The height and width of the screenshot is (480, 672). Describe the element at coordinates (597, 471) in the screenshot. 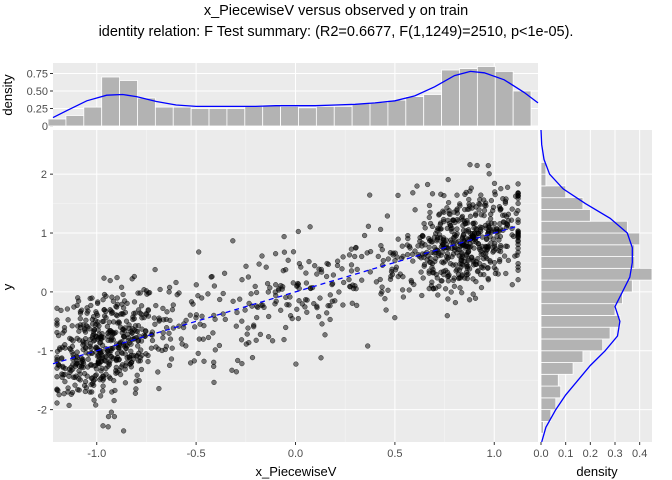

I see `right-histogram-density-label: density` at that location.